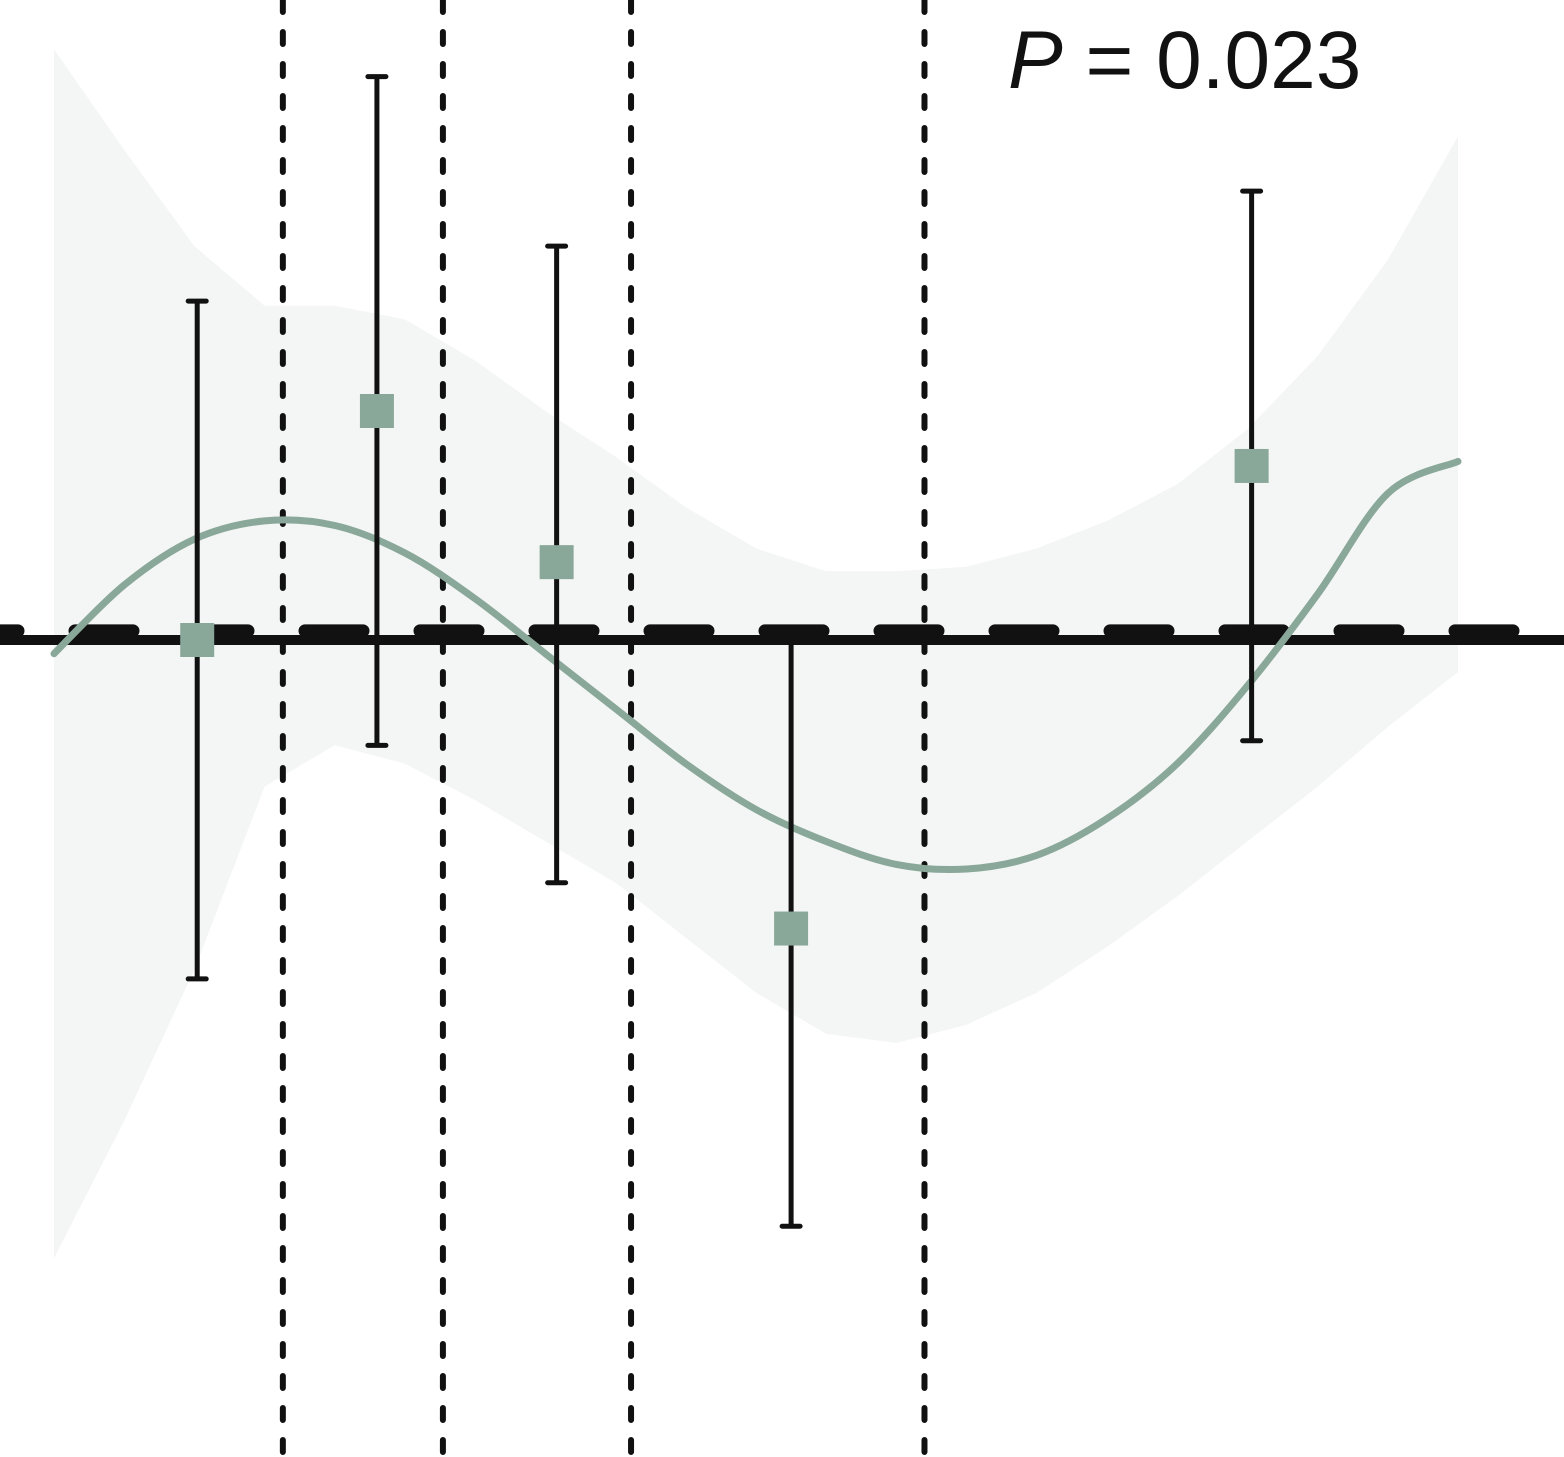 The height and width of the screenshot is (1457, 1564). I want to click on p-value-annotation: P = 0.023, so click(1184, 60).